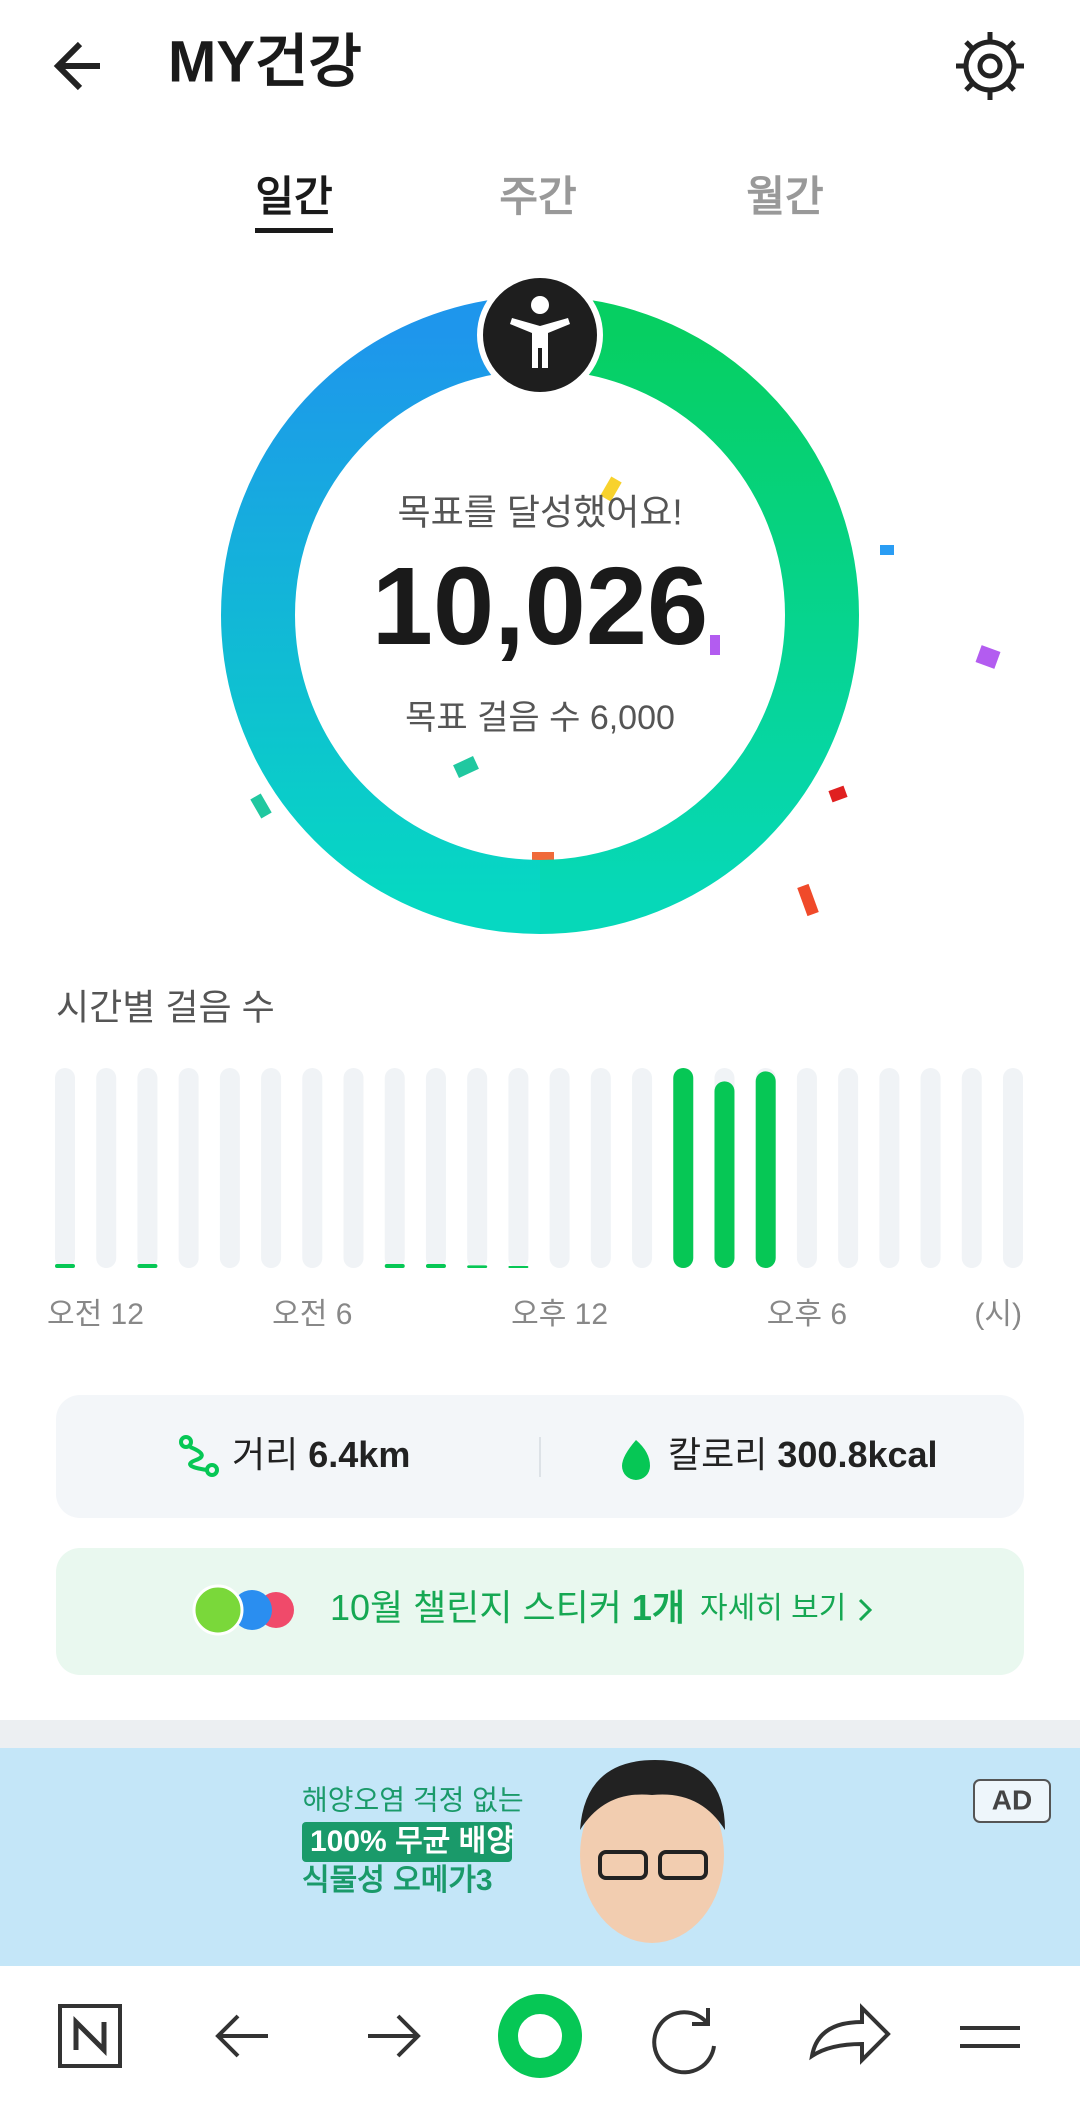 The image size is (1080, 2106). What do you see at coordinates (807, 1314) in the screenshot?
I see `x-tick-label: 오후 6` at bounding box center [807, 1314].